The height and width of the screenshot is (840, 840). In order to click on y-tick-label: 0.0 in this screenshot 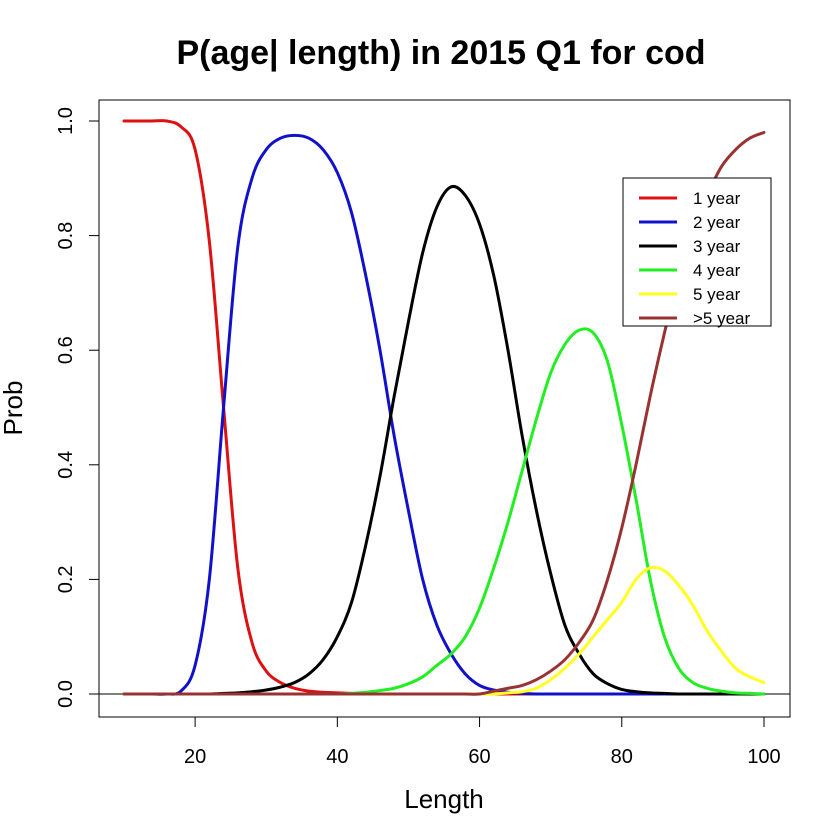, I will do `click(66, 694)`.